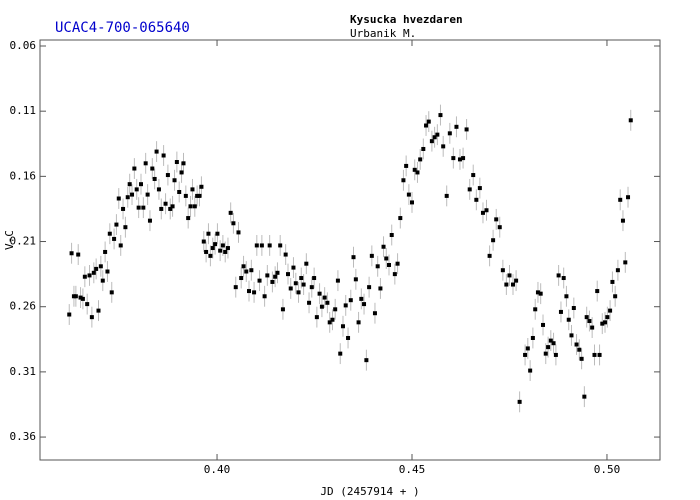 This screenshot has width=700, height=500. What do you see at coordinates (23, 436) in the screenshot?
I see `y-tick-label: 0.36` at bounding box center [23, 436].